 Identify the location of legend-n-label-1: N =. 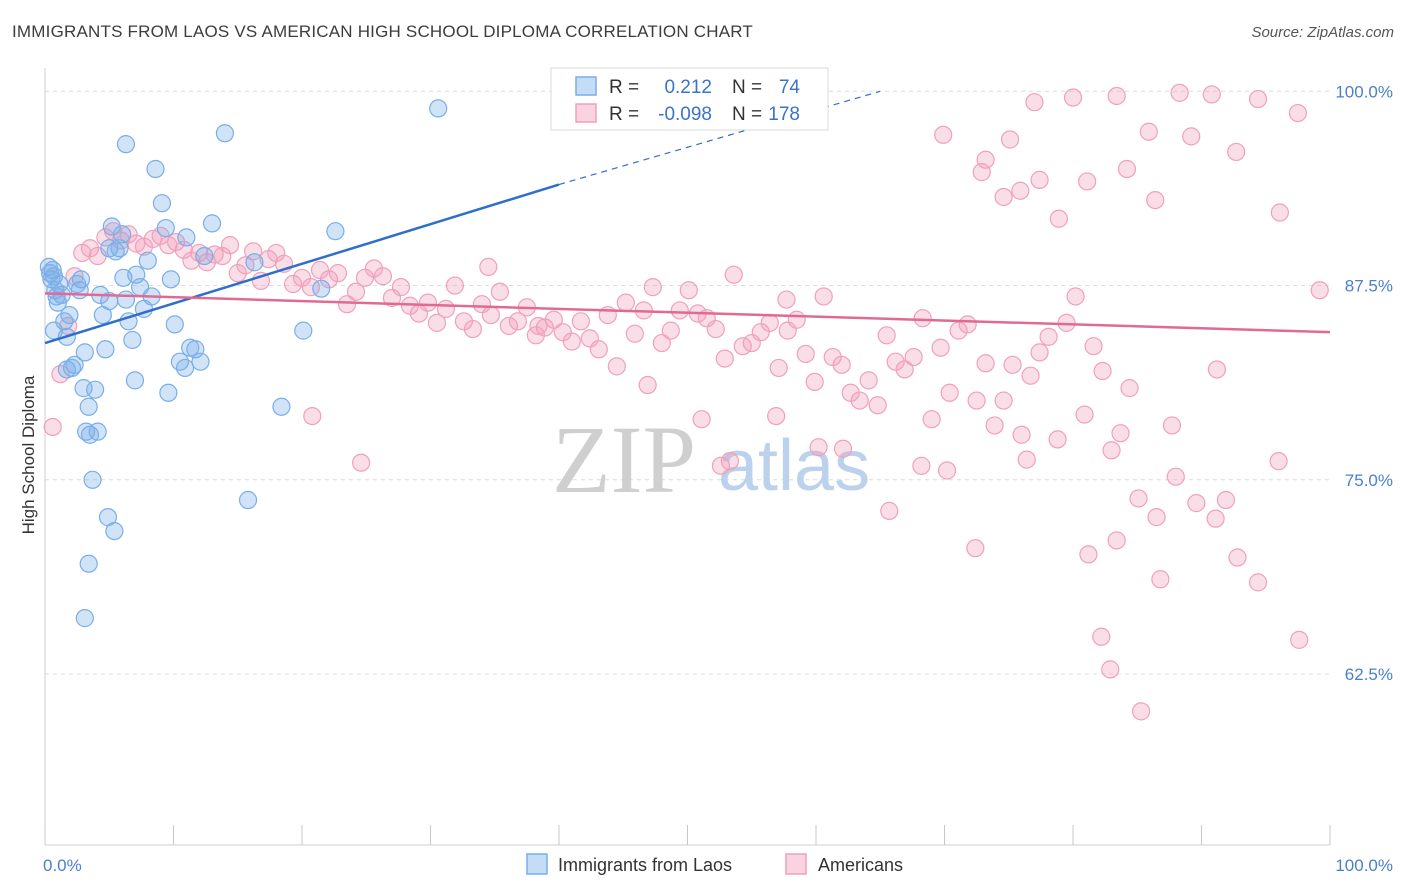
(747, 87).